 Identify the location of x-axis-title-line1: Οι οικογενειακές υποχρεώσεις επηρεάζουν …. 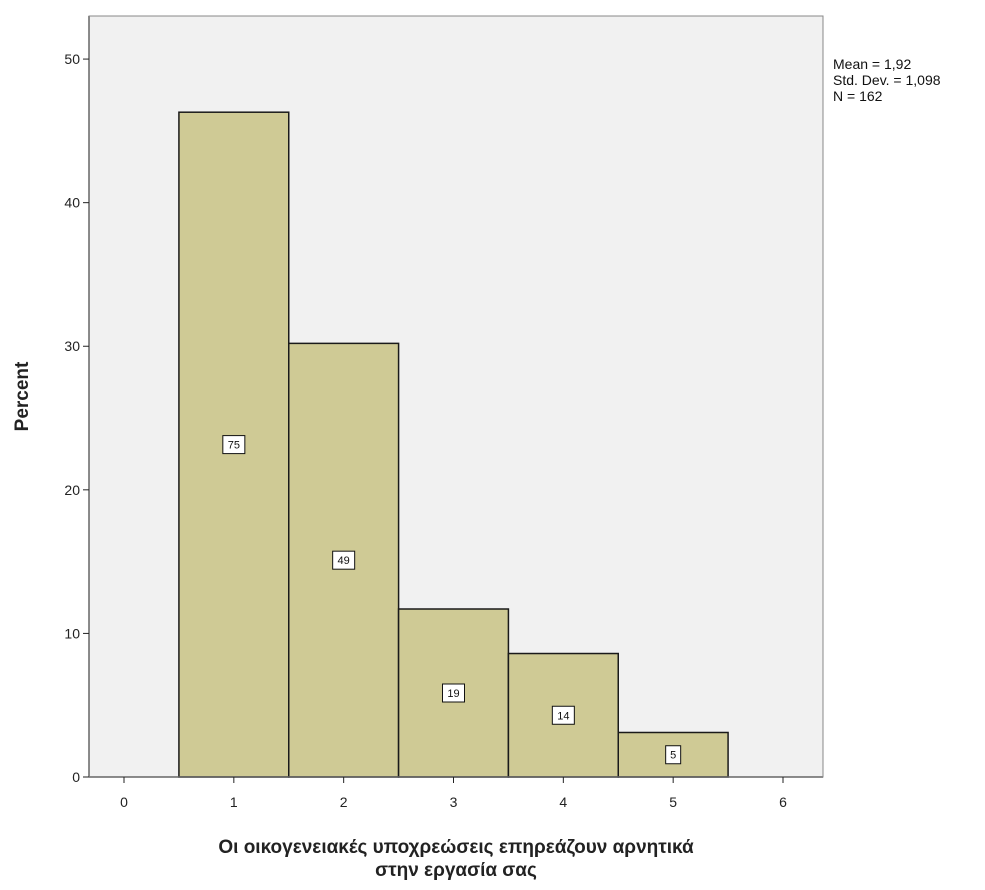
(456, 847).